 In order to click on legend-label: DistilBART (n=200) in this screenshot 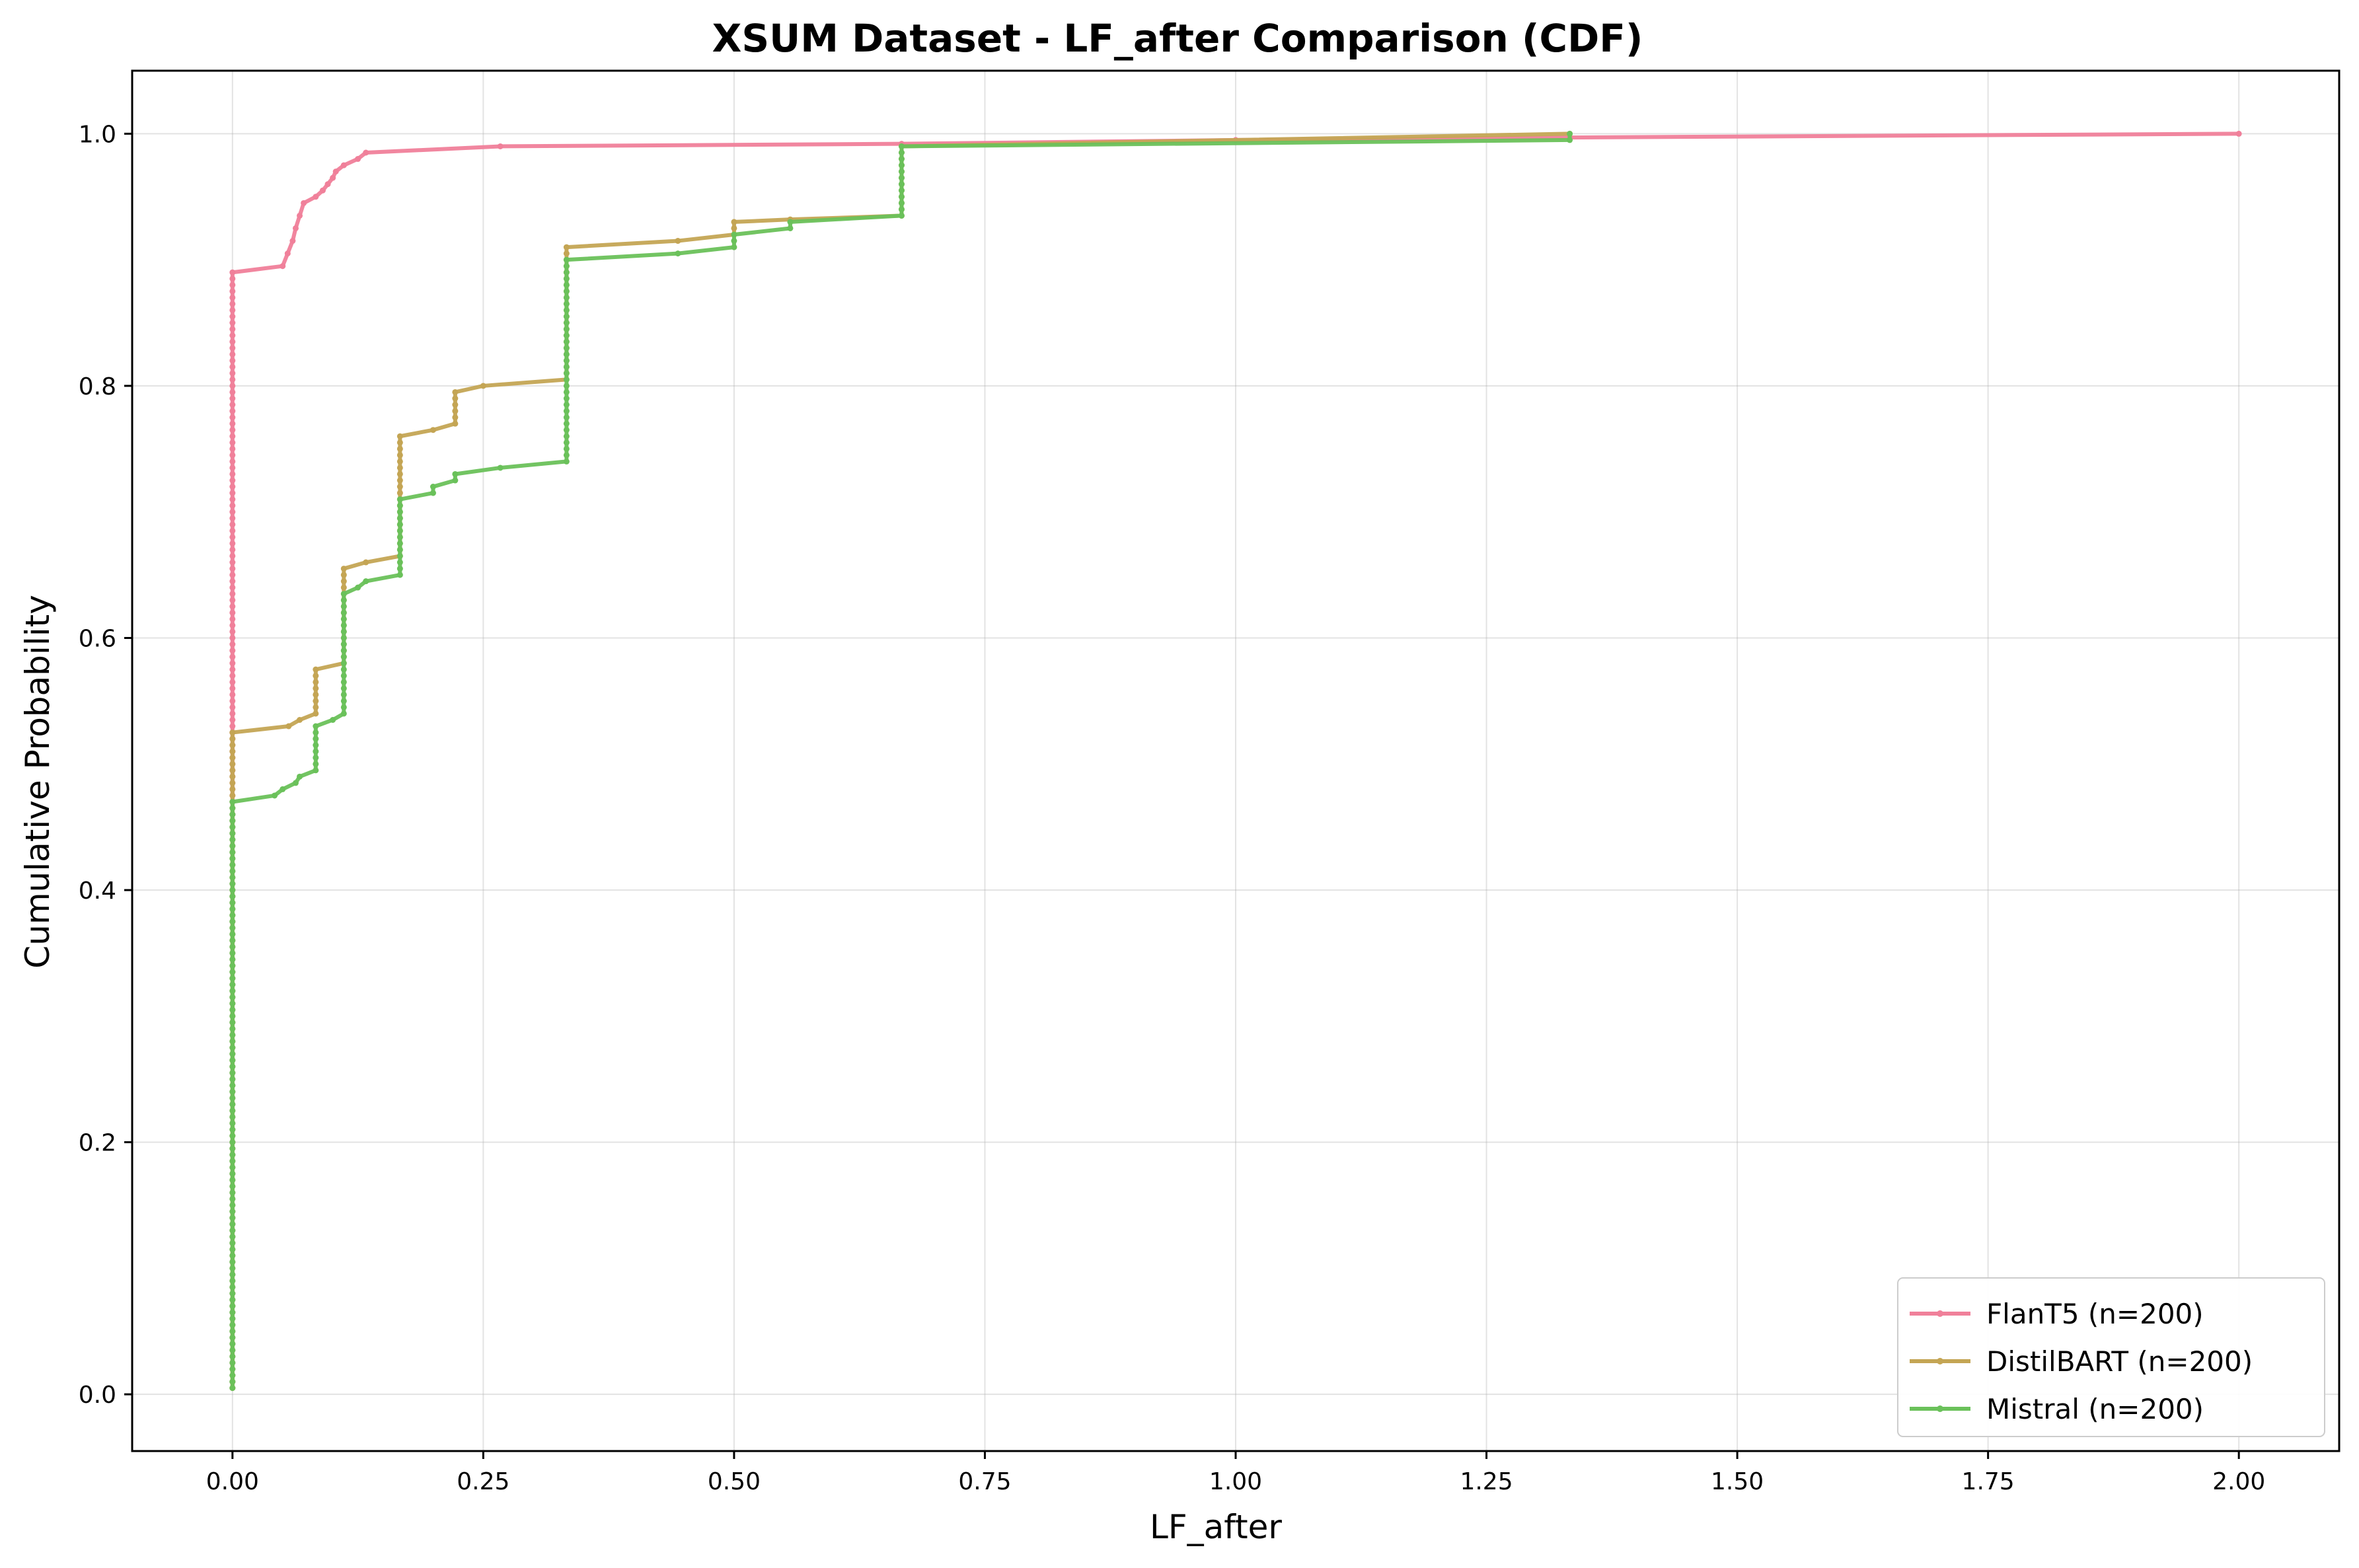, I will do `click(2119, 1361)`.